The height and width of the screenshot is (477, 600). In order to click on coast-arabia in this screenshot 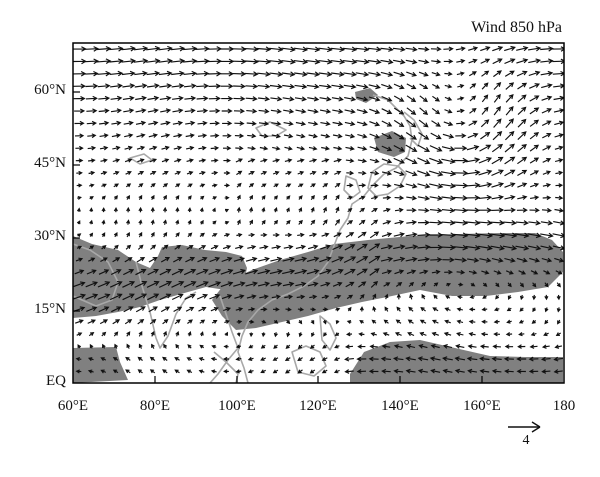, I will do `click(96, 275)`.